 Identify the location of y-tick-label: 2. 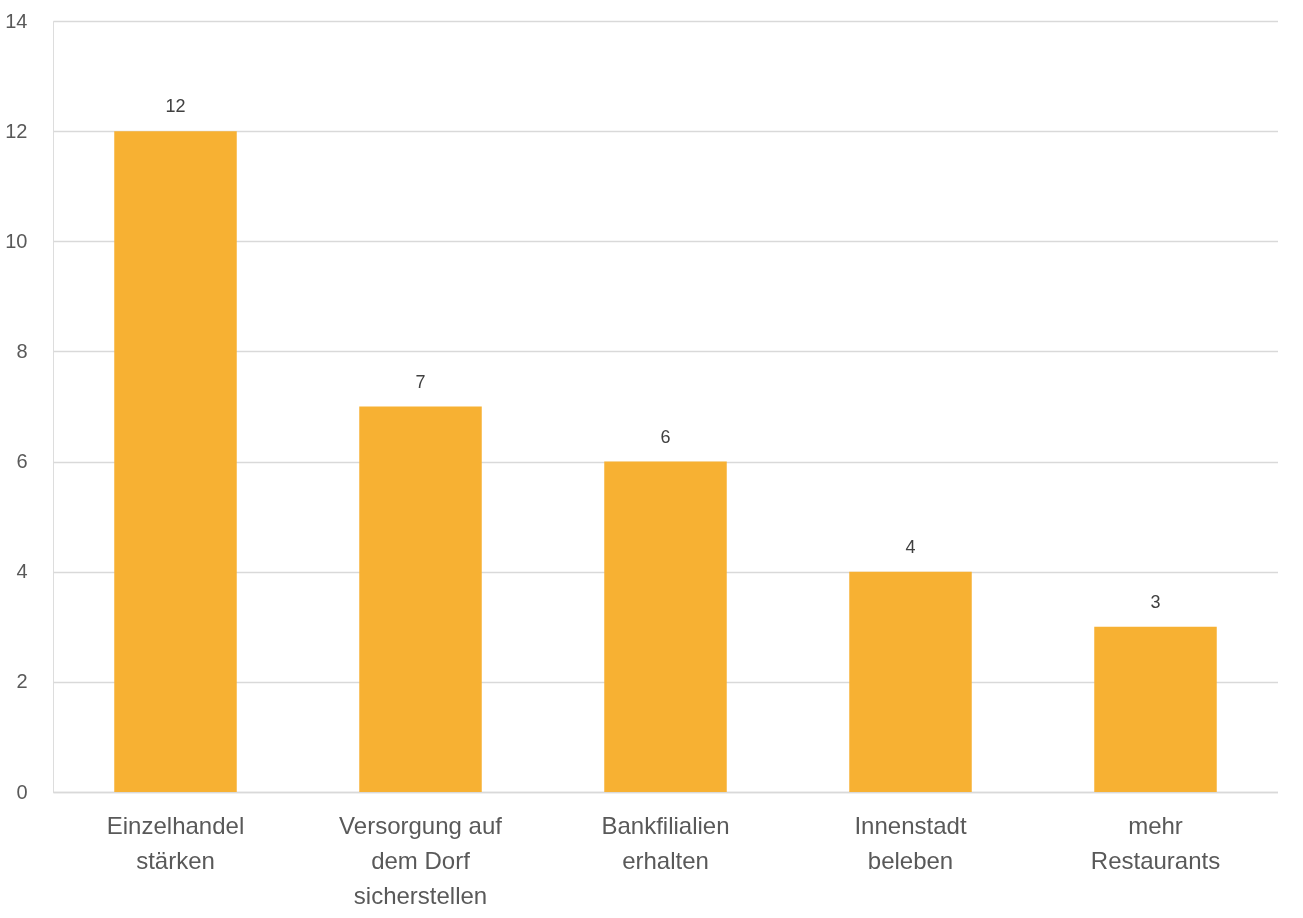
(22, 681).